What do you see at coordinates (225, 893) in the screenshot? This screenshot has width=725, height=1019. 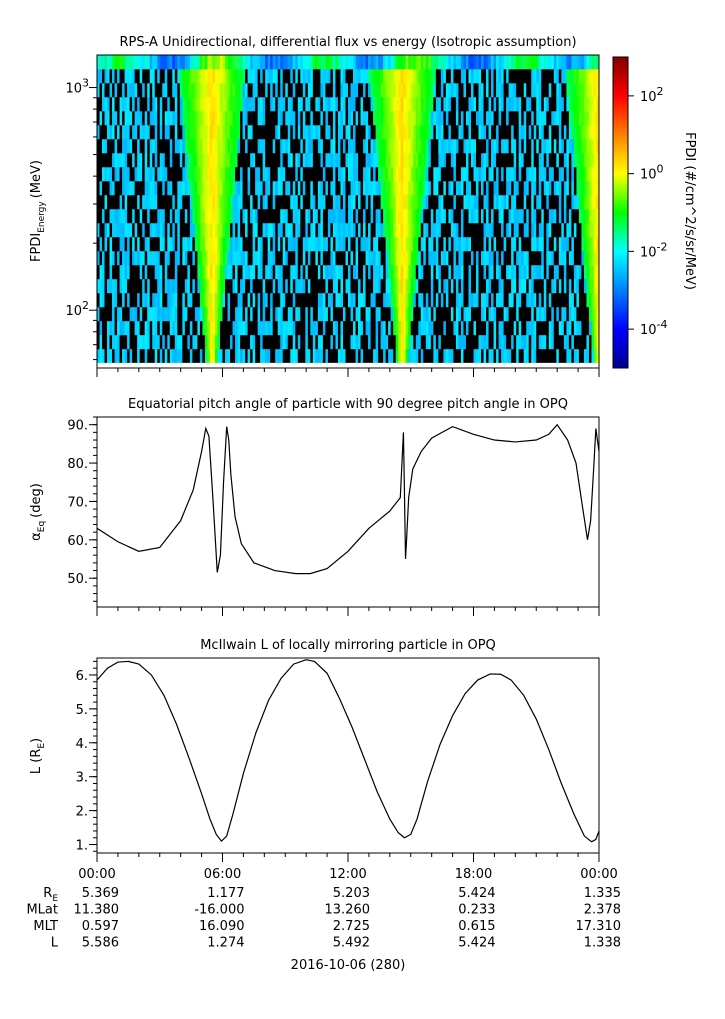 I see `ephemeris-value: 1.177` at bounding box center [225, 893].